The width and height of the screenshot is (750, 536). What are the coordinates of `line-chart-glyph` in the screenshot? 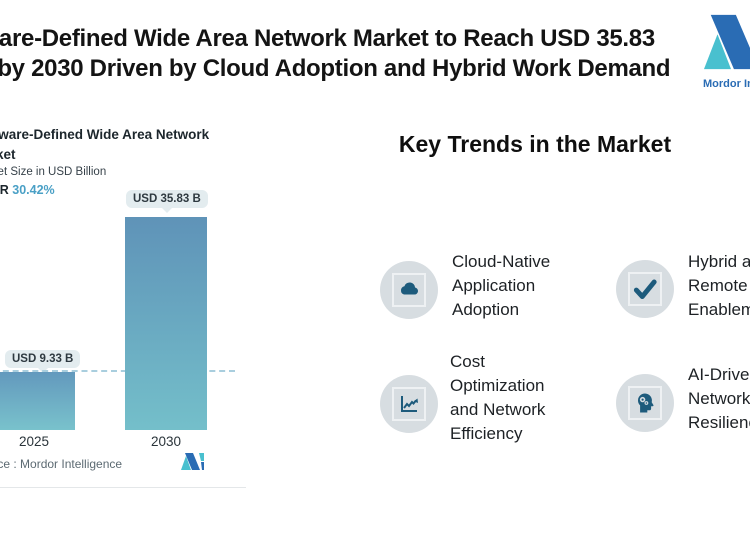 It's located at (409, 404).